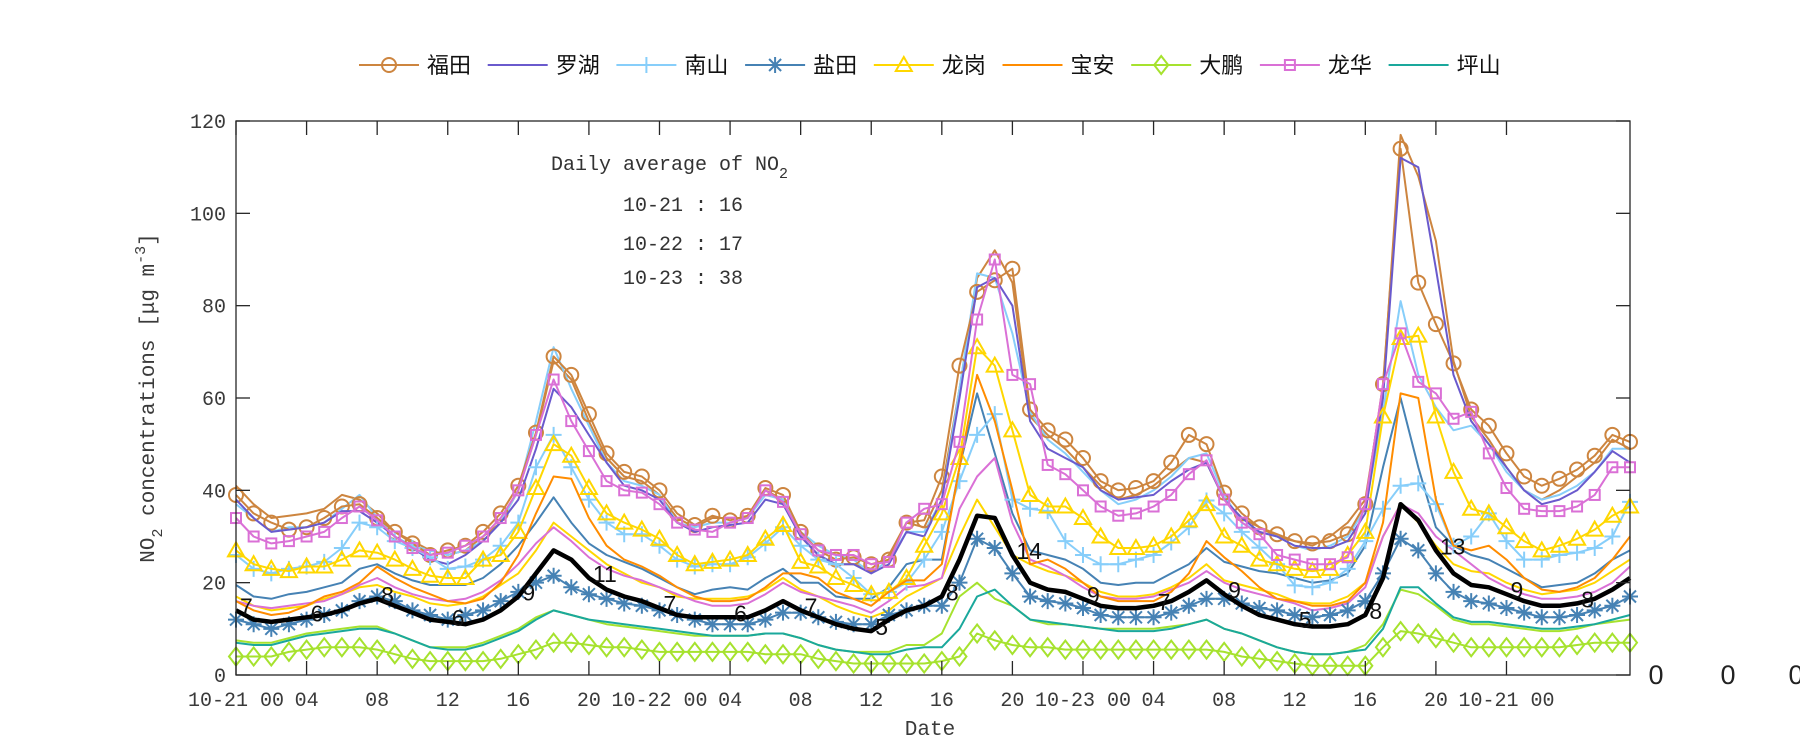 Image resolution: width=1800 pixels, height=750 pixels. I want to click on legend: 福田 罗湖 南山 盐田 龙岗 宝安 大鹏 龙华 坪山, so click(930, 66).